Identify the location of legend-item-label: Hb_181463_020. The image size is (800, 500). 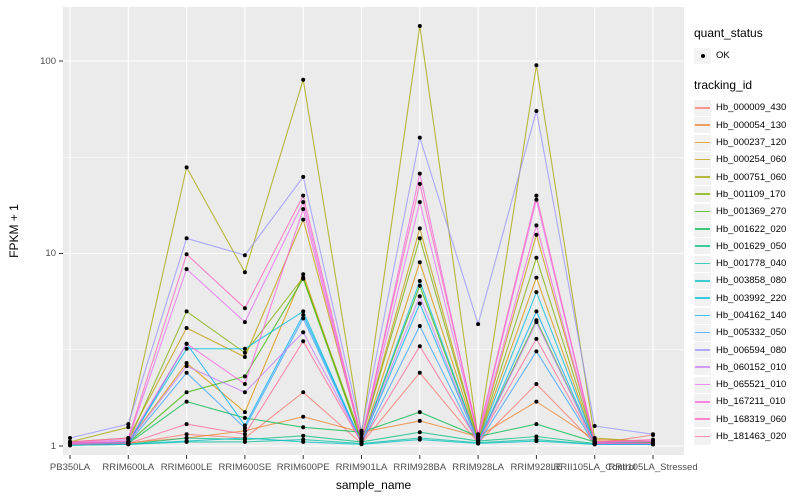
(751, 437).